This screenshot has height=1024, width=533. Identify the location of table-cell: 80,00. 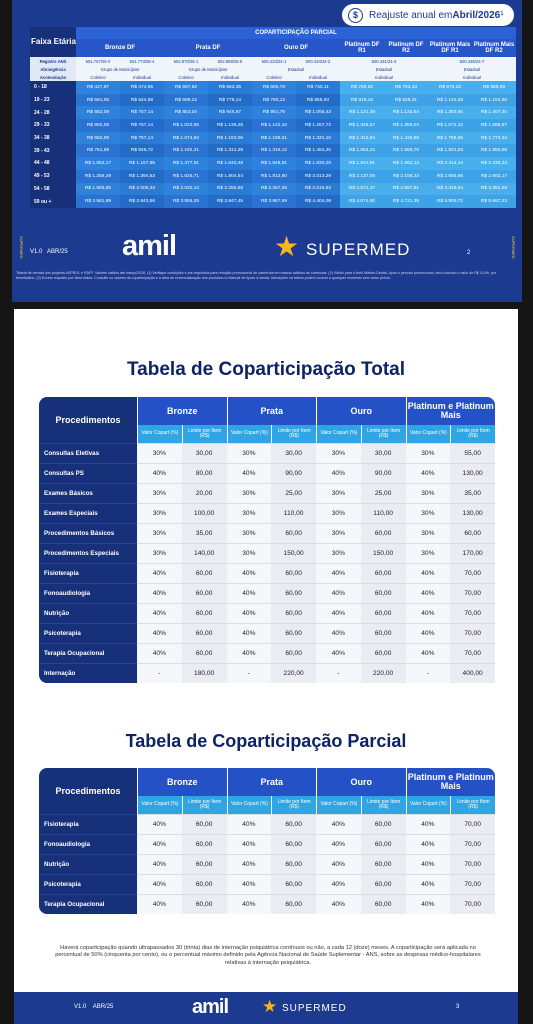
(204, 473).